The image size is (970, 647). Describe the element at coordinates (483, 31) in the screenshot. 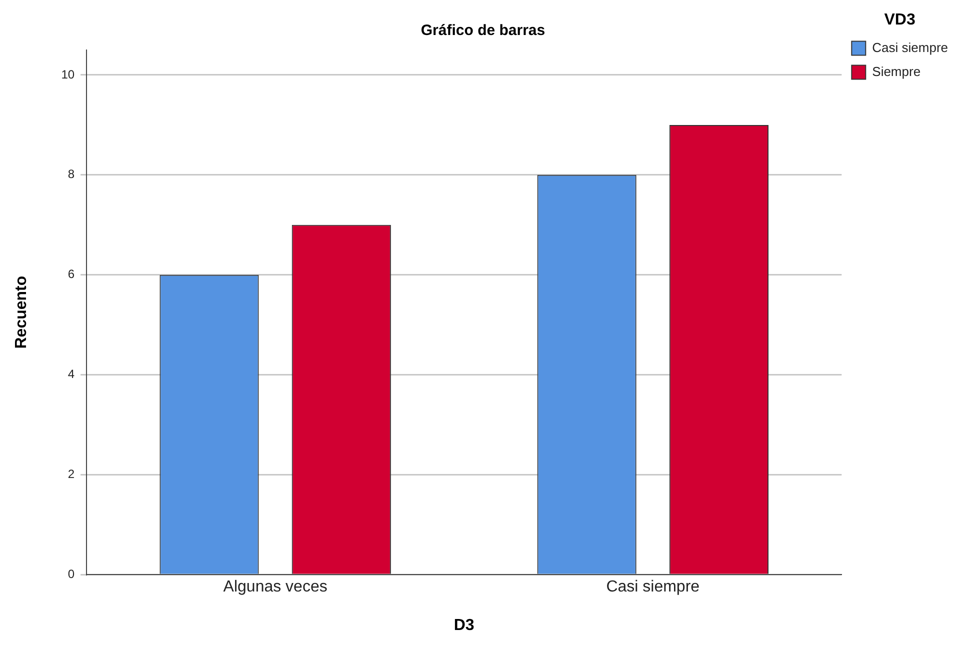

I see `chart-title: Gráfico de barras` at that location.